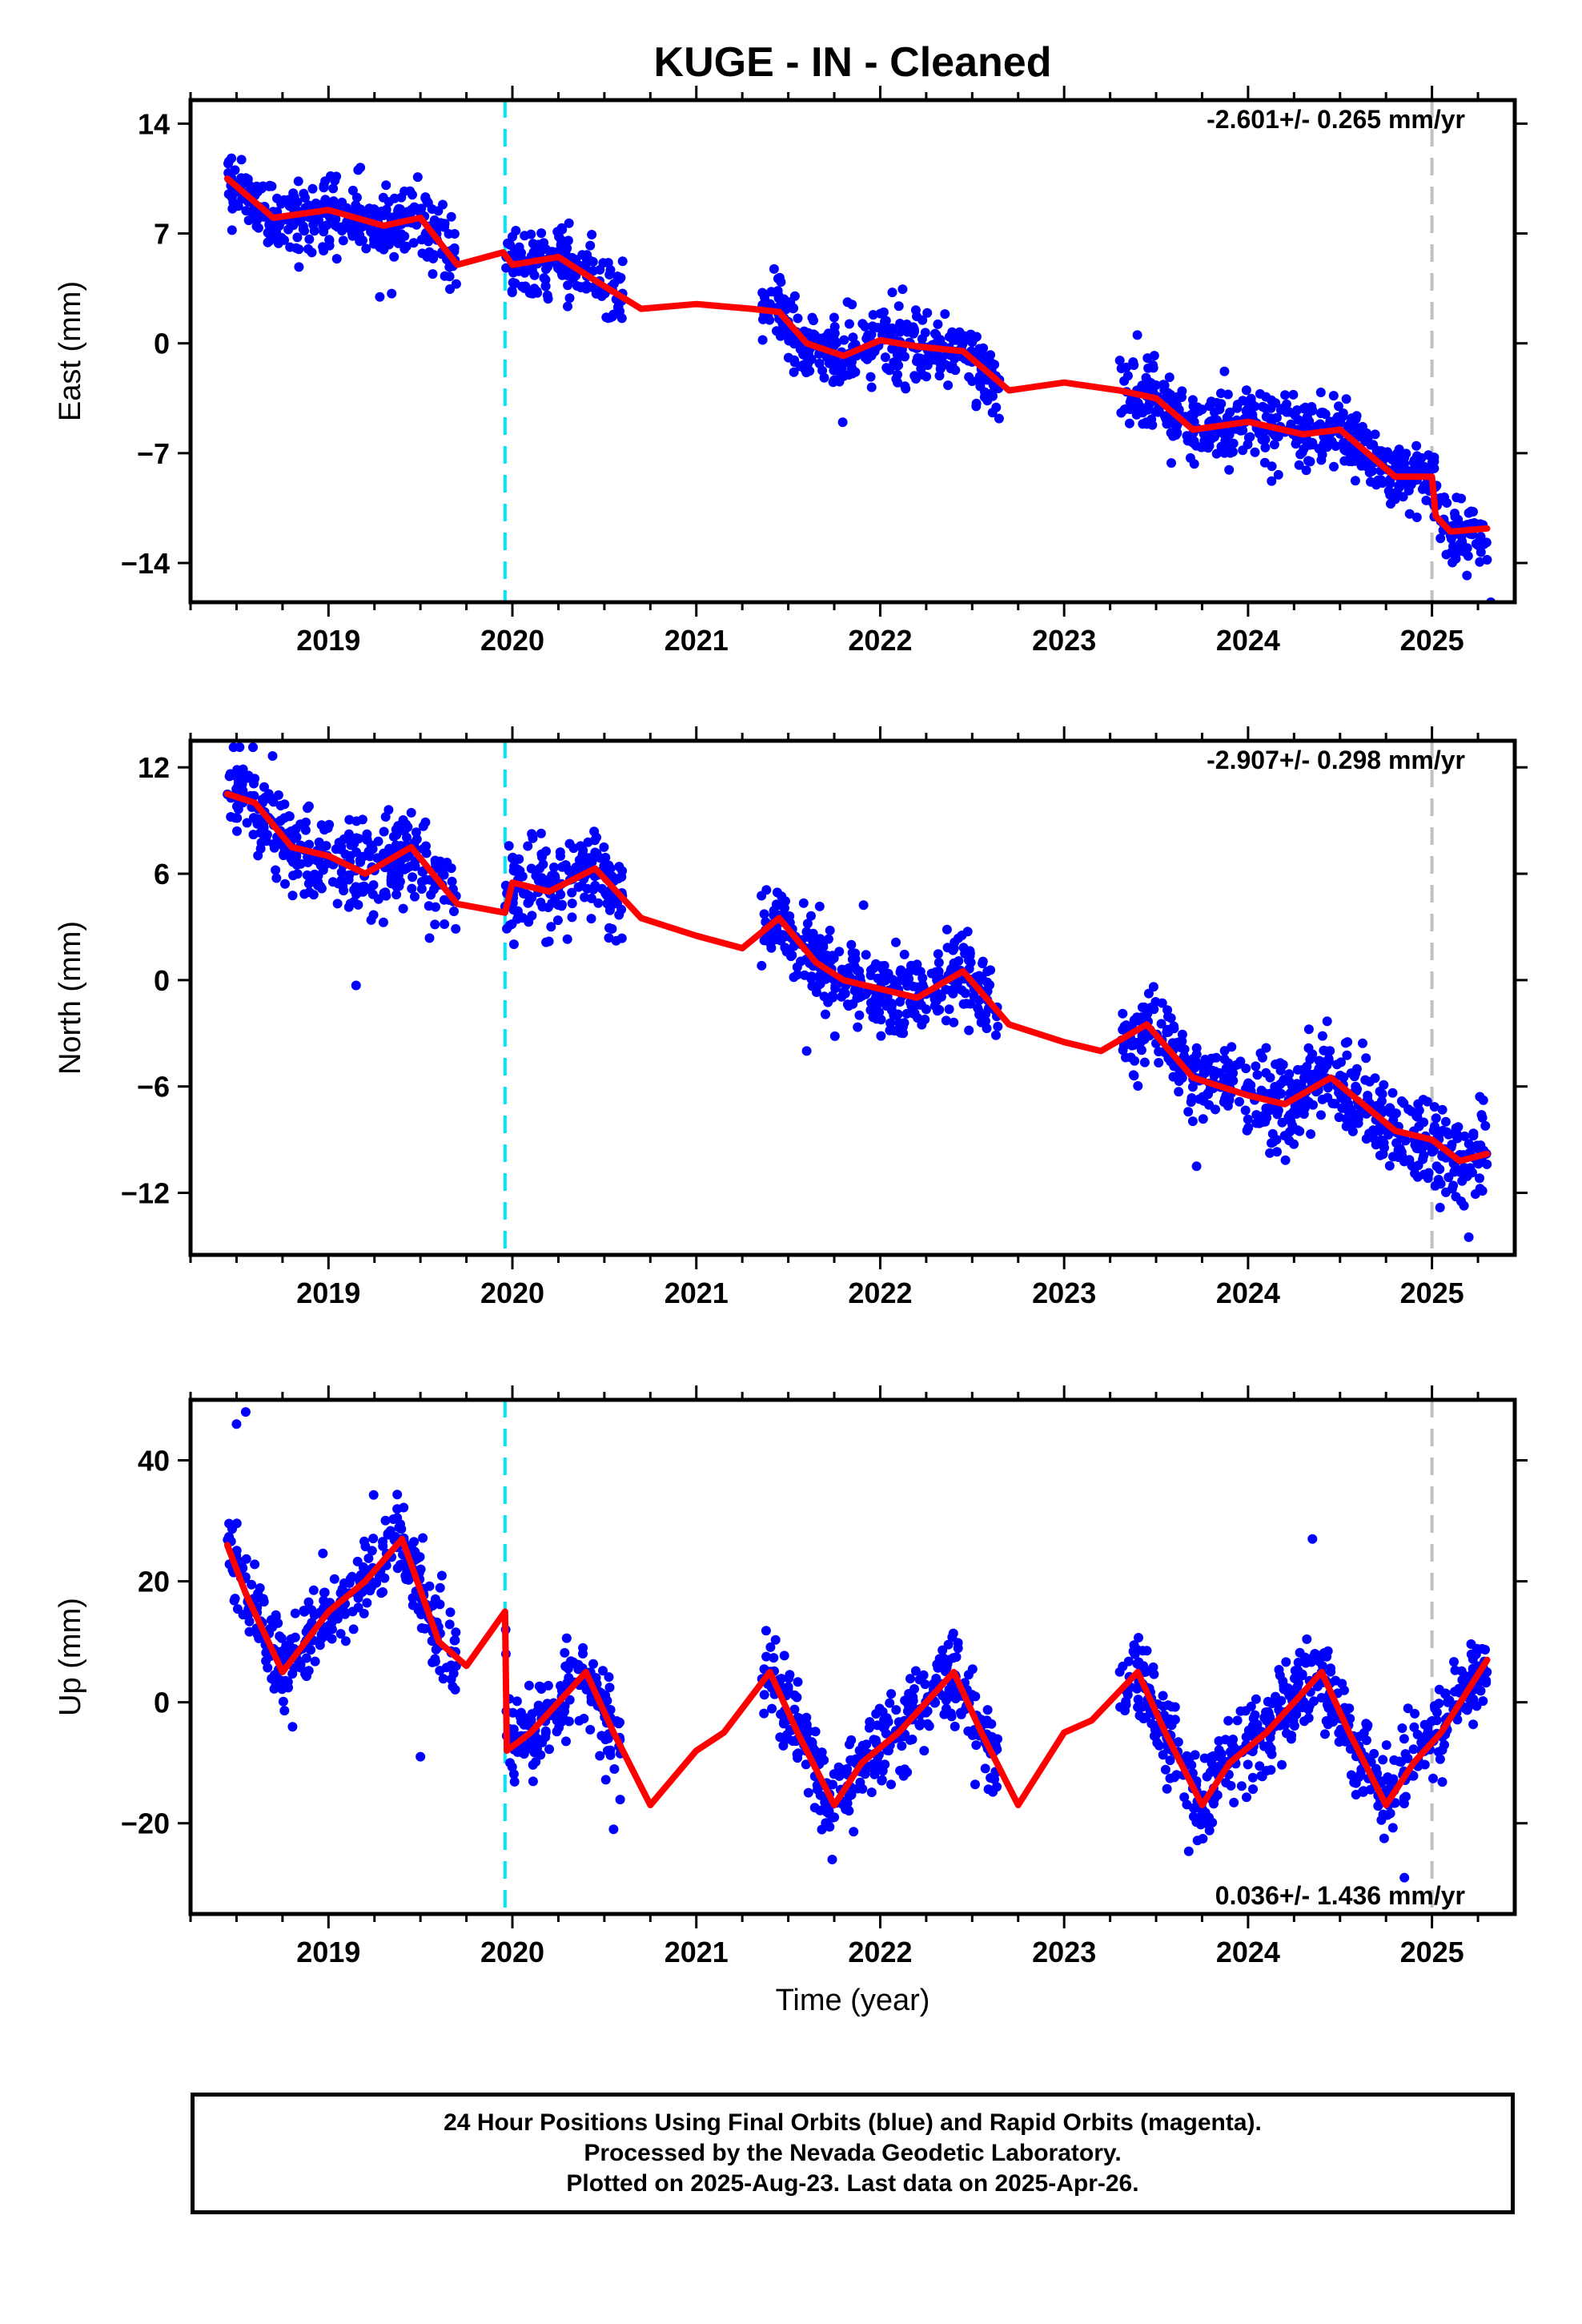 This screenshot has width=1582, height=2324. Describe the element at coordinates (162, 1703) in the screenshot. I see `y-tick-label: 0` at that location.